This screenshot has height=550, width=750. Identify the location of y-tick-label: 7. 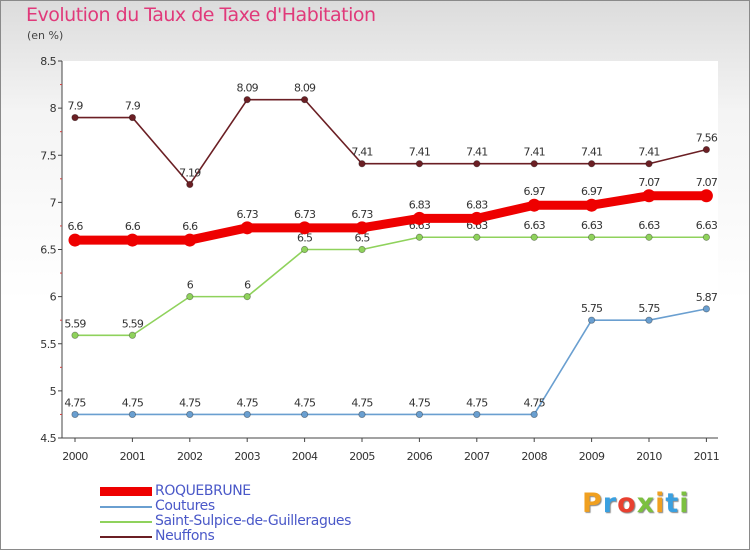
(53, 202).